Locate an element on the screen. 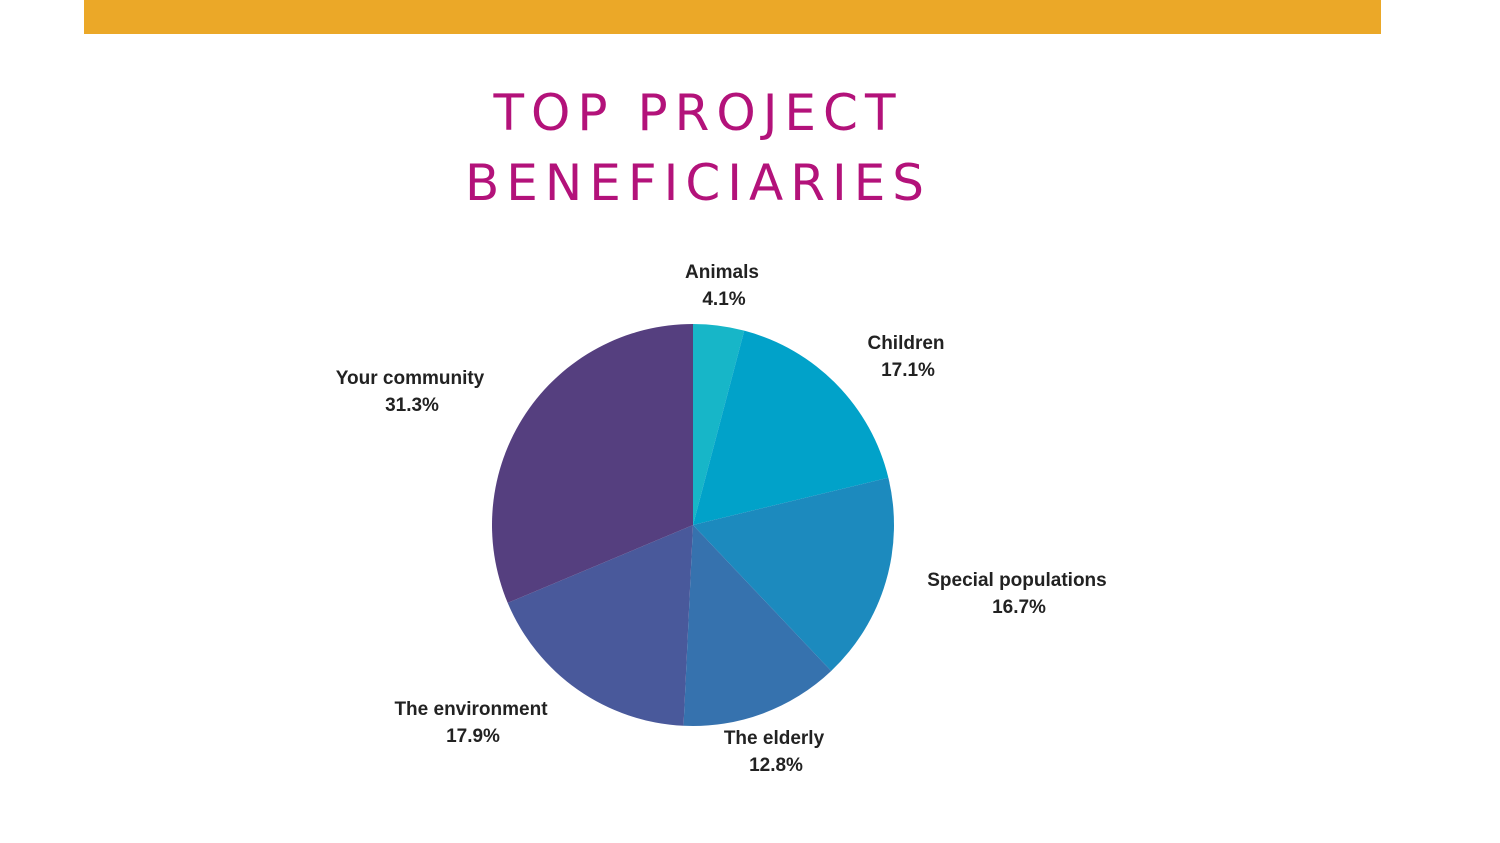  slice-label-animals: Animals is located at coordinates (722, 272).